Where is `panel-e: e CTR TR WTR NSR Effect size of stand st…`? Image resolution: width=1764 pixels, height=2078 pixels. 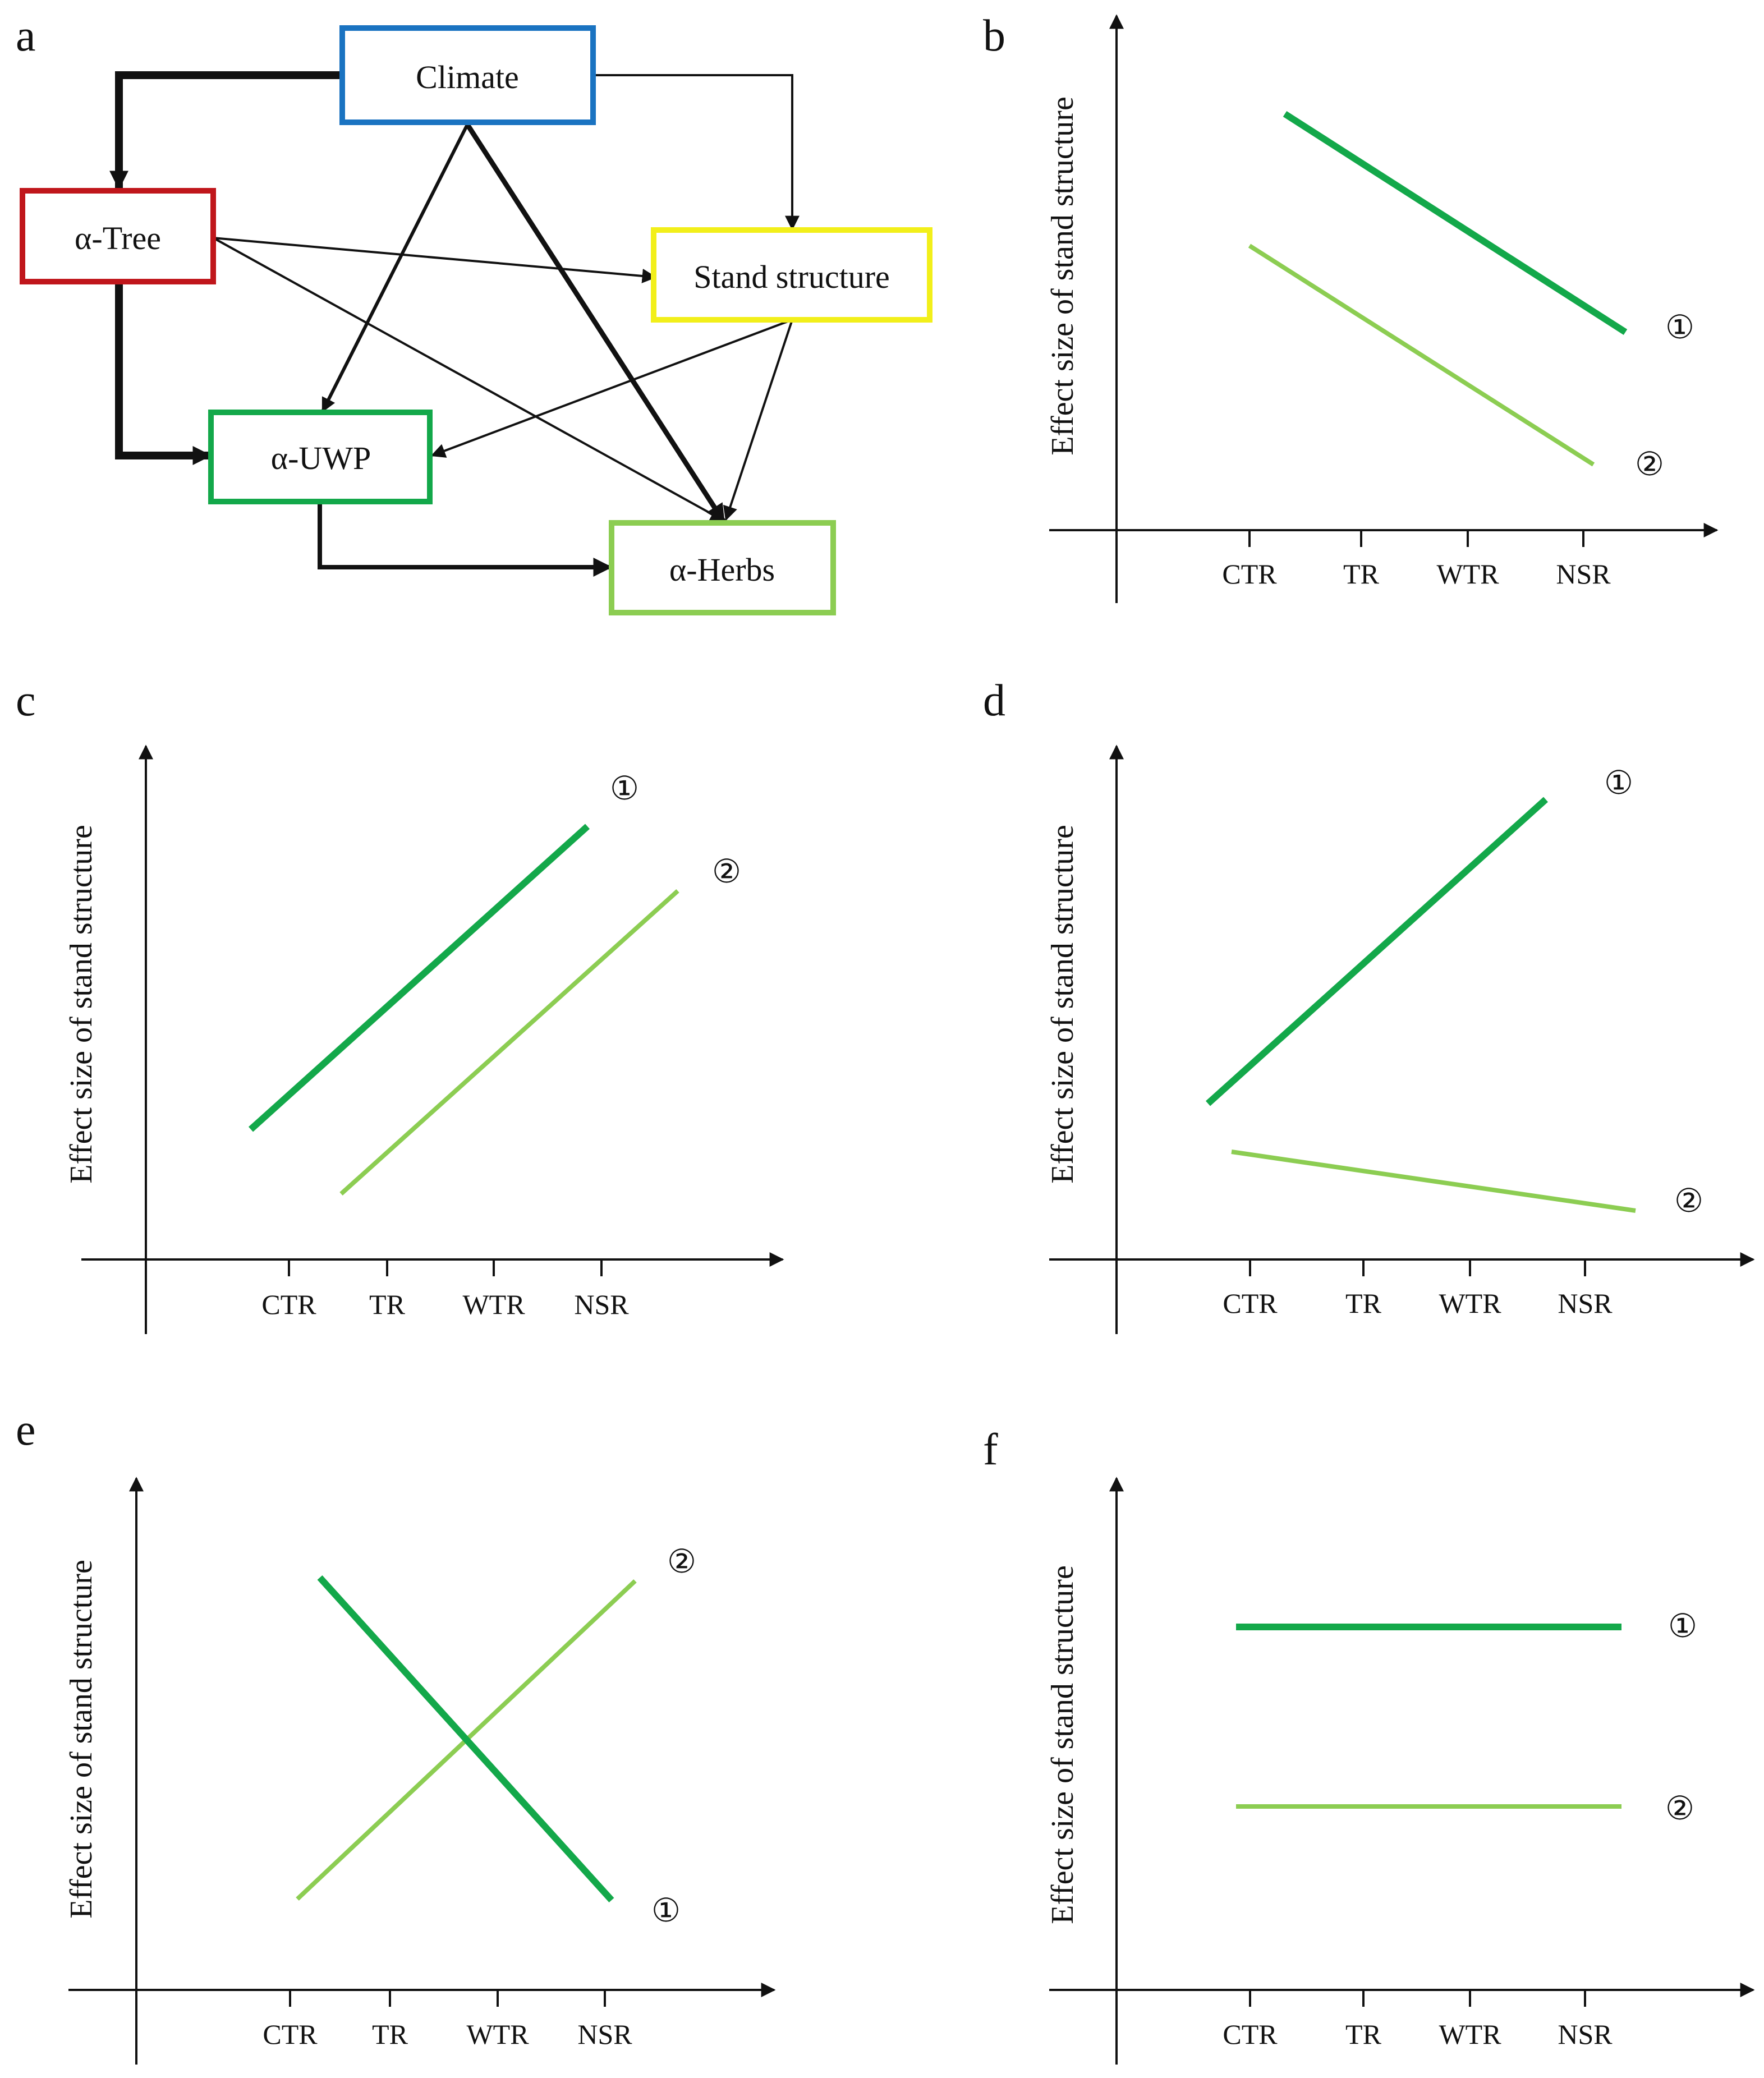
panel-e: e CTR TR WTR NSR Effect size of stand st… is located at coordinates (396, 1735).